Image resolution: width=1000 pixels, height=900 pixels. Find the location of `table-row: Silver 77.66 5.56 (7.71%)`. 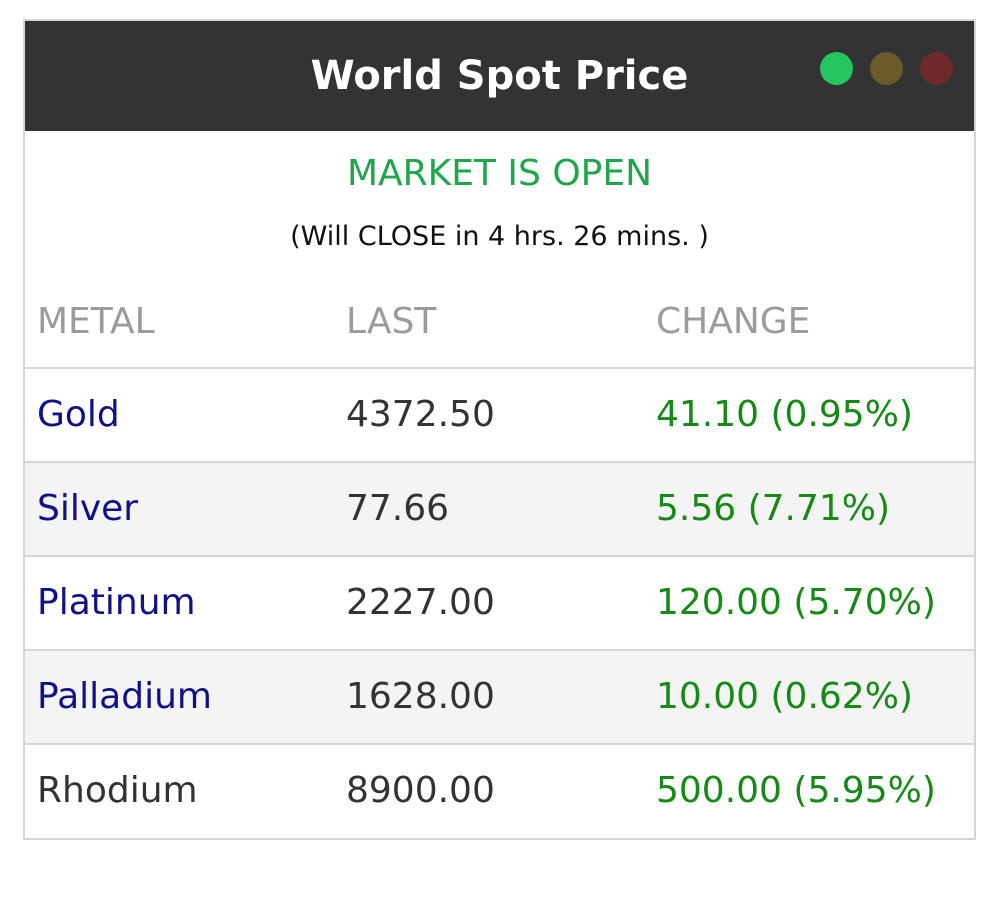

table-row: Silver 77.66 5.56 (7.71%) is located at coordinates (499, 508).